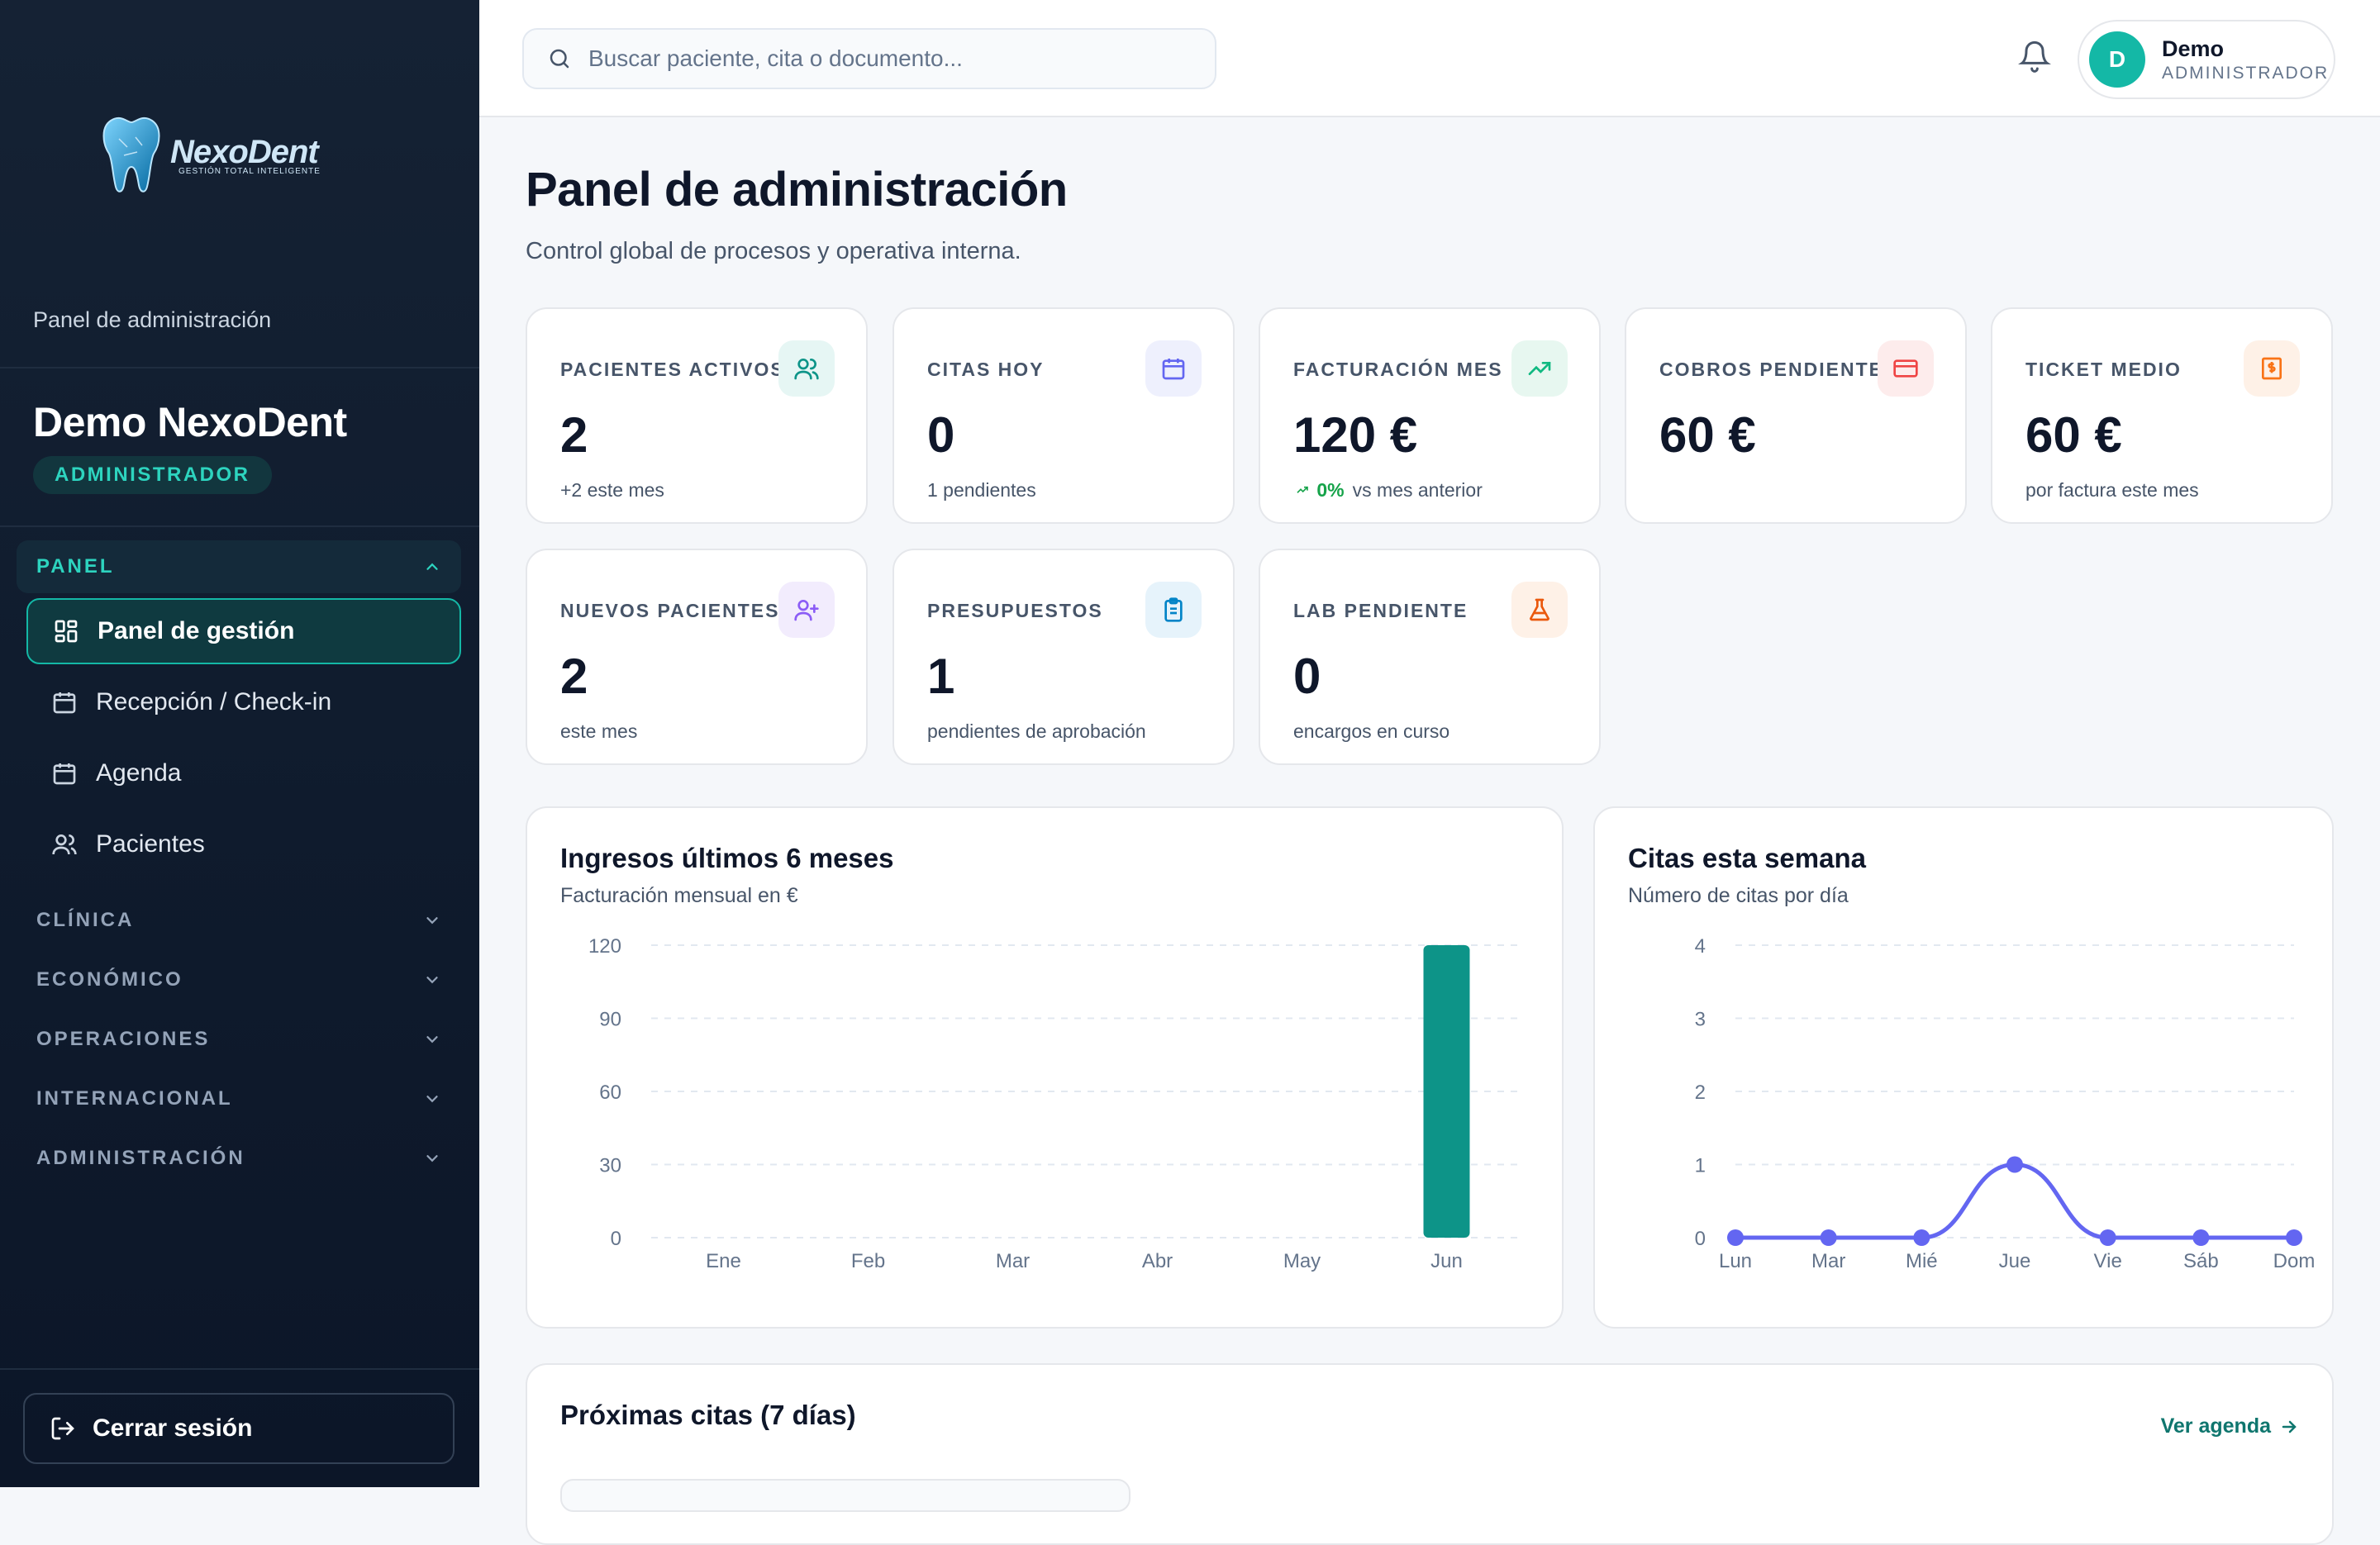  I want to click on nav-section-label: PANEL, so click(75, 566).